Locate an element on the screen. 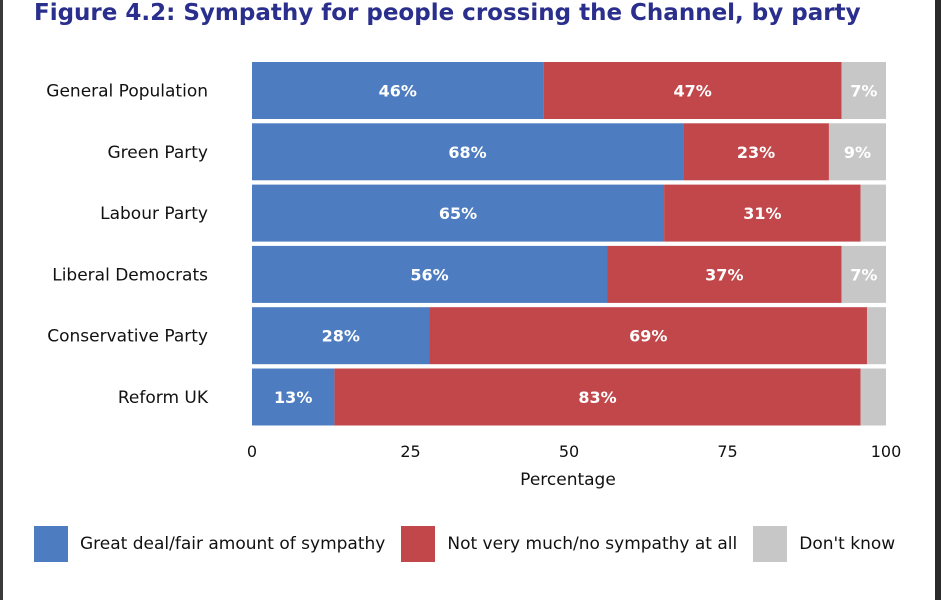 Image resolution: width=941 pixels, height=600 pixels. x-tick-label-50: 50 is located at coordinates (569, 451).